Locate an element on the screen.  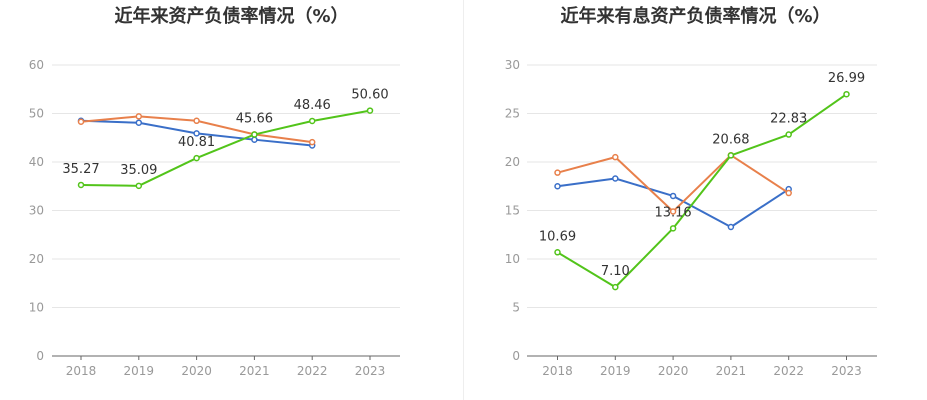
data-label: 40.81 is located at coordinates (196, 142).